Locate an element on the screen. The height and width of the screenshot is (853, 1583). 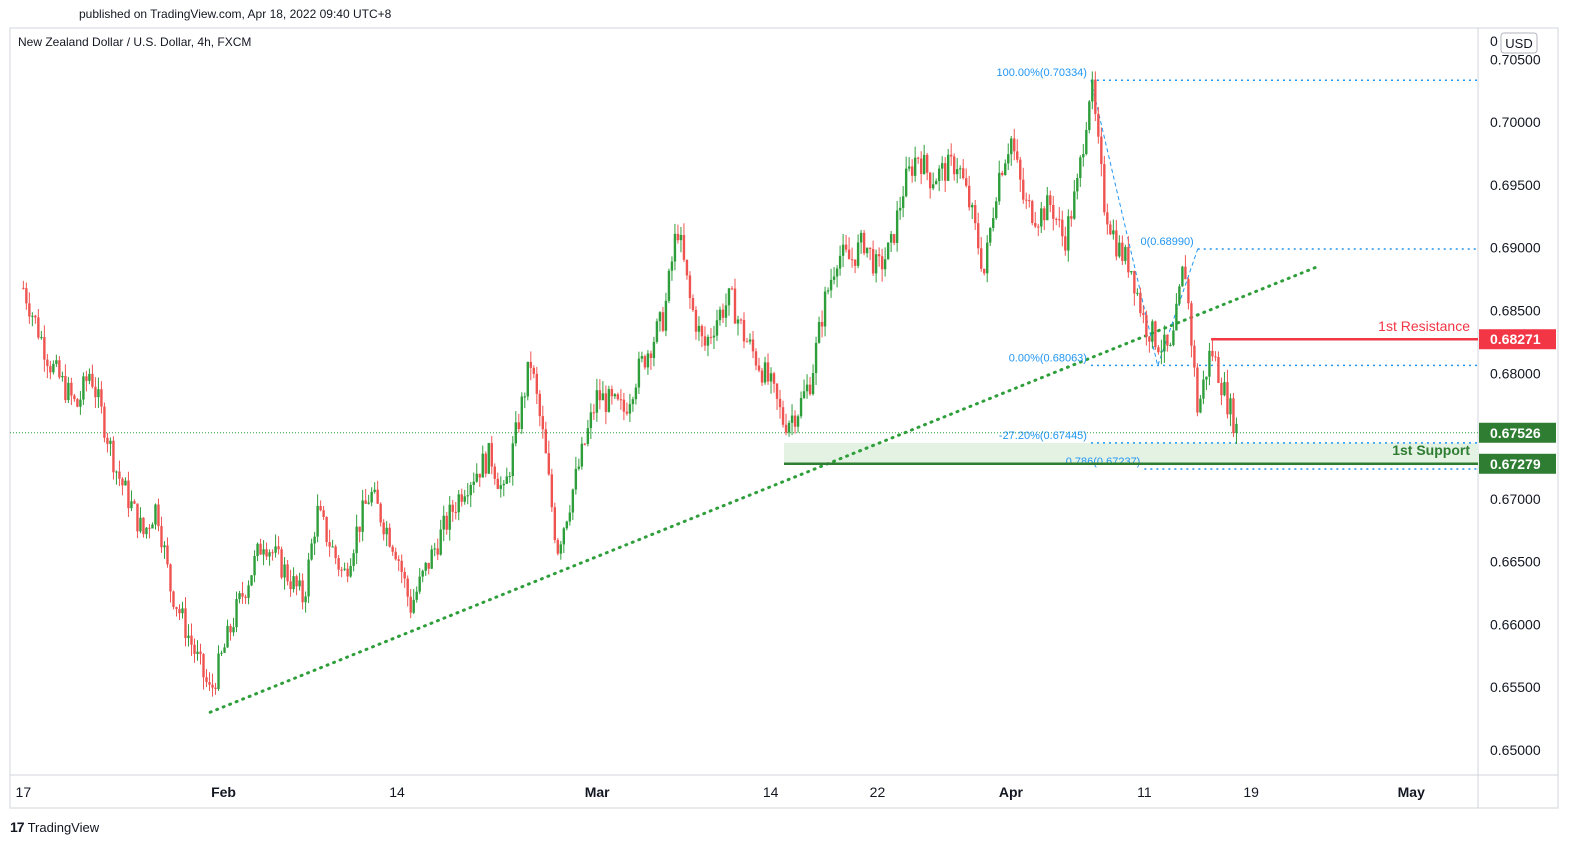
x-tick-label: 11 is located at coordinates (1144, 792).